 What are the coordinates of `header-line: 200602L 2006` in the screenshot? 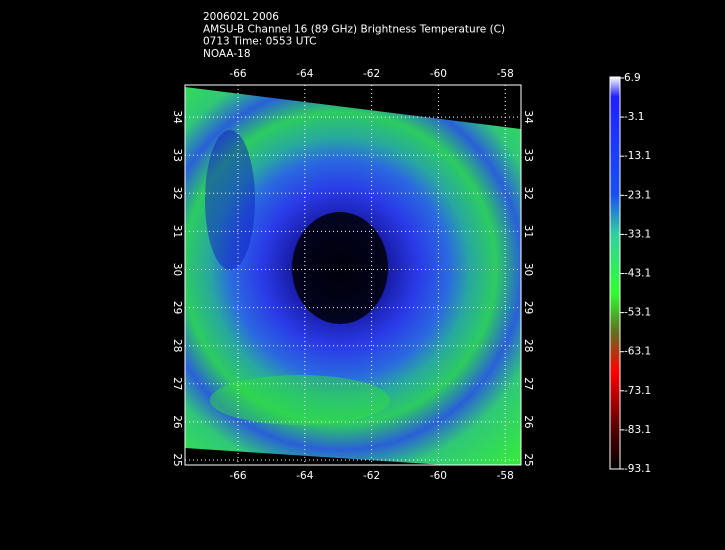 It's located at (241, 17).